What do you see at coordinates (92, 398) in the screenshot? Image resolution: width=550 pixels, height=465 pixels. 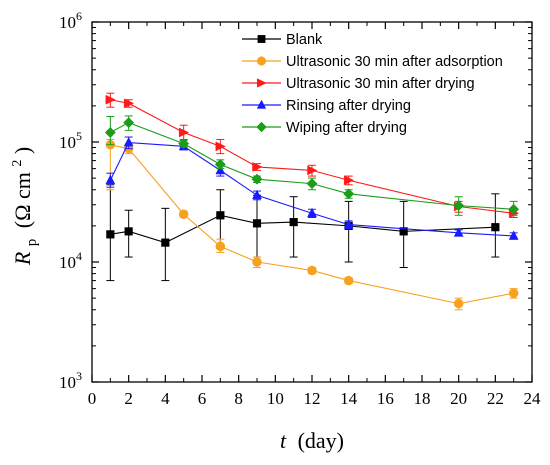 I see `x-tick-label: 0` at bounding box center [92, 398].